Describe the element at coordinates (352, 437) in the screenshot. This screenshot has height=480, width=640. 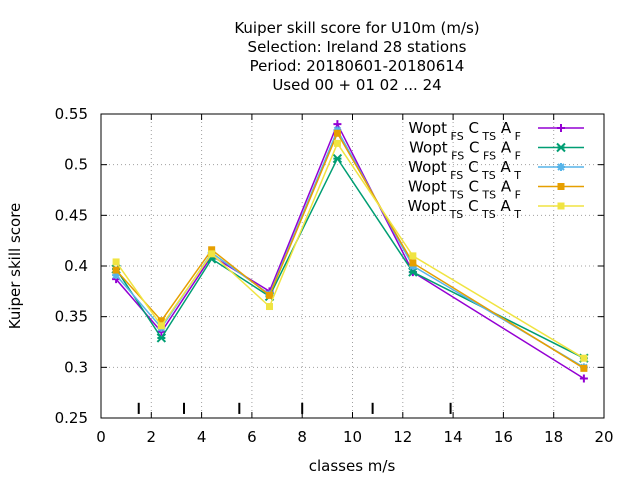
I see `x-tick-label: 10` at that location.